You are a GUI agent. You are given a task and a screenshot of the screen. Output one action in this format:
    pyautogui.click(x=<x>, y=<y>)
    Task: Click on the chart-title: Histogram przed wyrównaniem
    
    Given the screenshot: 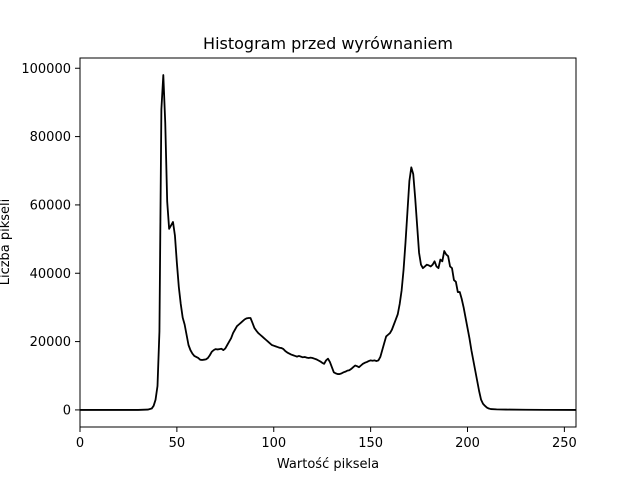 What is the action you would take?
    pyautogui.click(x=328, y=43)
    